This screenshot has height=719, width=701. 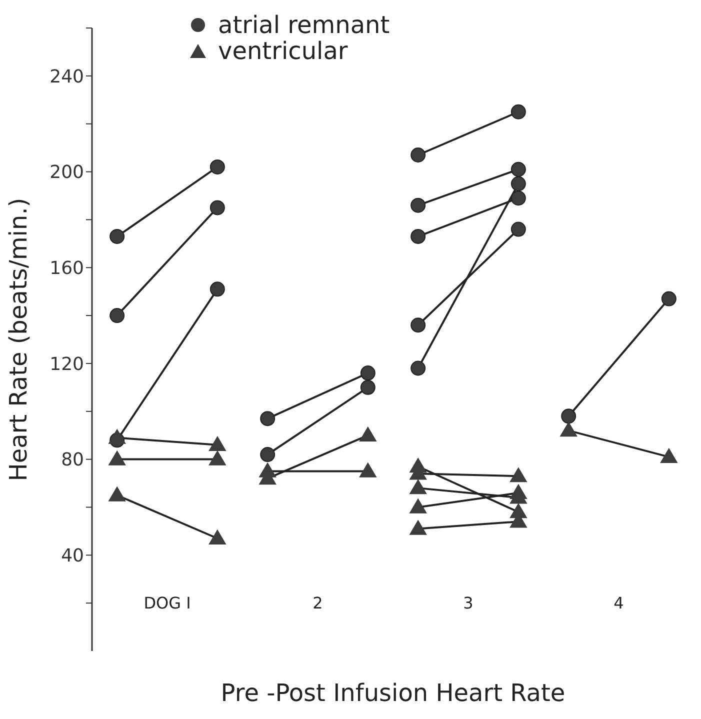 What do you see at coordinates (619, 602) in the screenshot?
I see `x-tick-label: 4` at bounding box center [619, 602].